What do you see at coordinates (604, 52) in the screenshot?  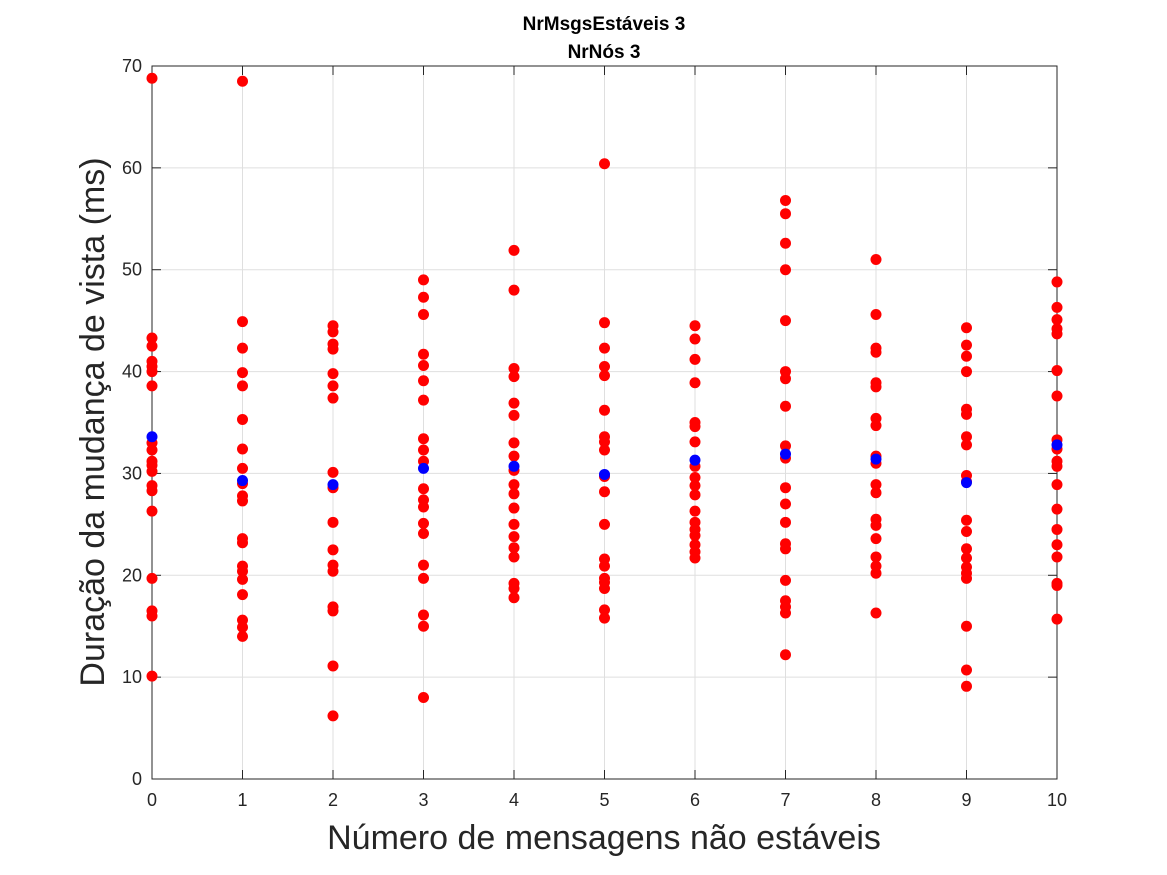 I see `chart-title-line-2: NrNós 3` at bounding box center [604, 52].